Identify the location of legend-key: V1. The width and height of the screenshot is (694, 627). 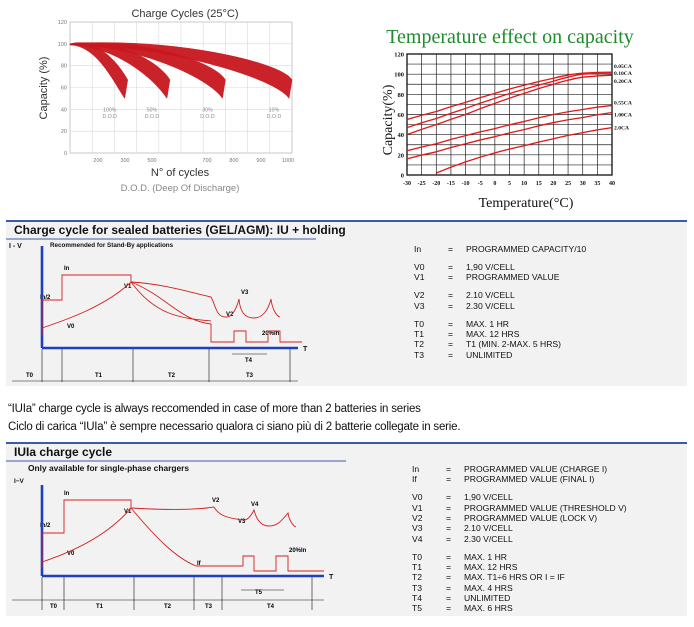
(419, 277).